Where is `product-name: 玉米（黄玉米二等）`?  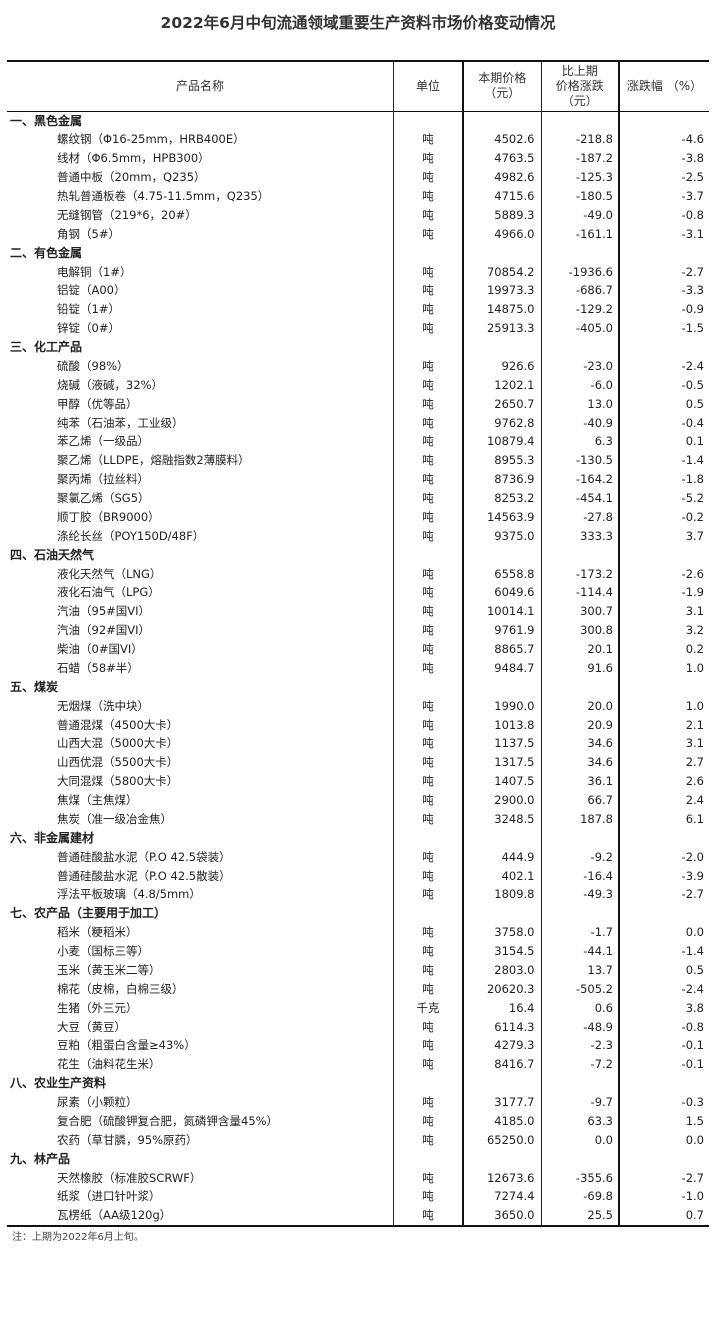 product-name: 玉米（黄玉米二等） is located at coordinates (109, 969).